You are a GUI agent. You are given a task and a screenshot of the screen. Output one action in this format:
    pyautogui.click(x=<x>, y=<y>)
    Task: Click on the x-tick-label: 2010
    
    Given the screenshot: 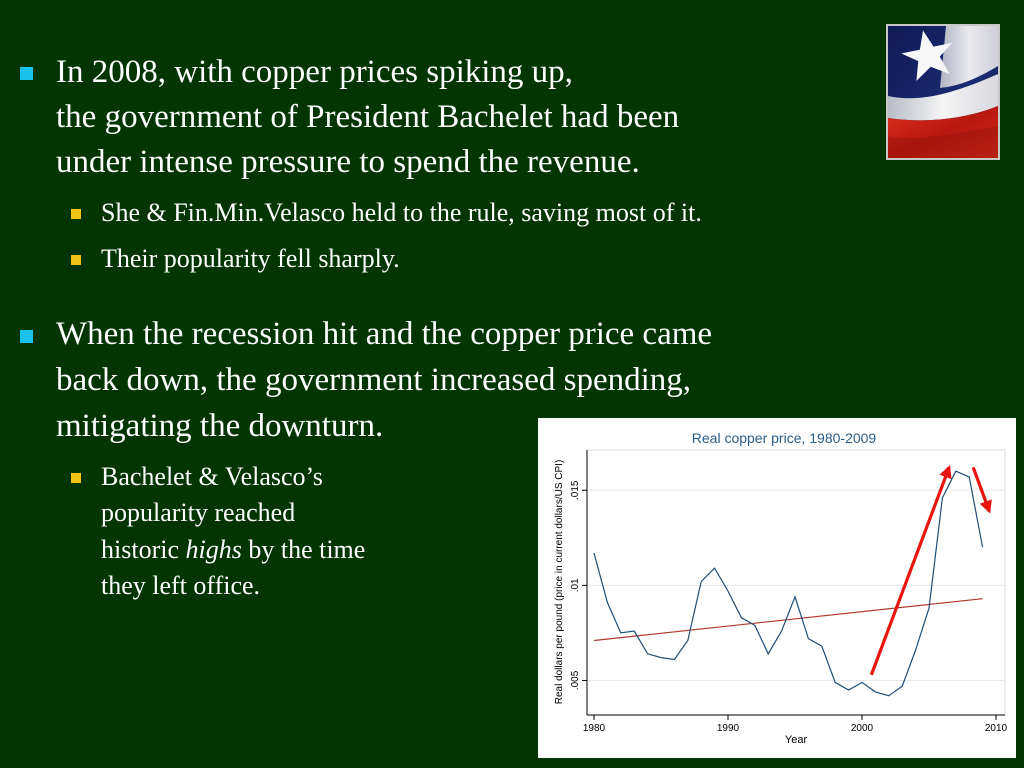 What is the action you would take?
    pyautogui.click(x=996, y=728)
    